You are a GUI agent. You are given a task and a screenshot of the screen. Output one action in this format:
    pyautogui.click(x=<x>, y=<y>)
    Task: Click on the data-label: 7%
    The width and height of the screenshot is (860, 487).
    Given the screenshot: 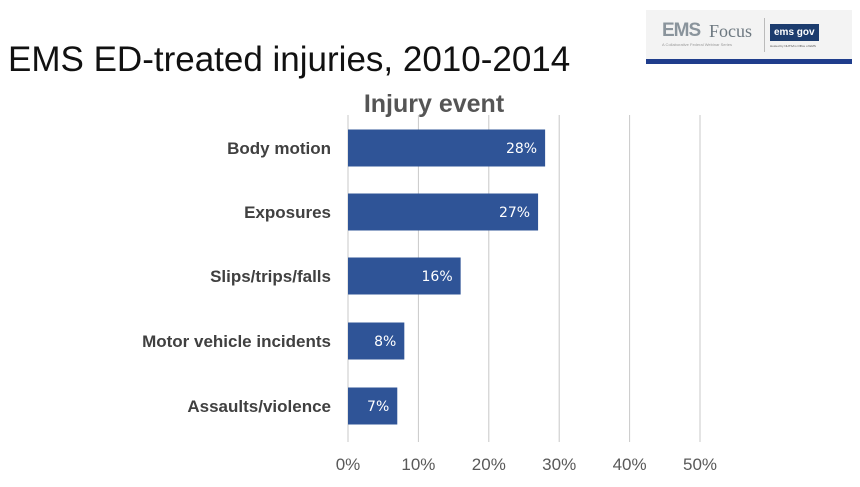 What is the action you would take?
    pyautogui.click(x=378, y=407)
    